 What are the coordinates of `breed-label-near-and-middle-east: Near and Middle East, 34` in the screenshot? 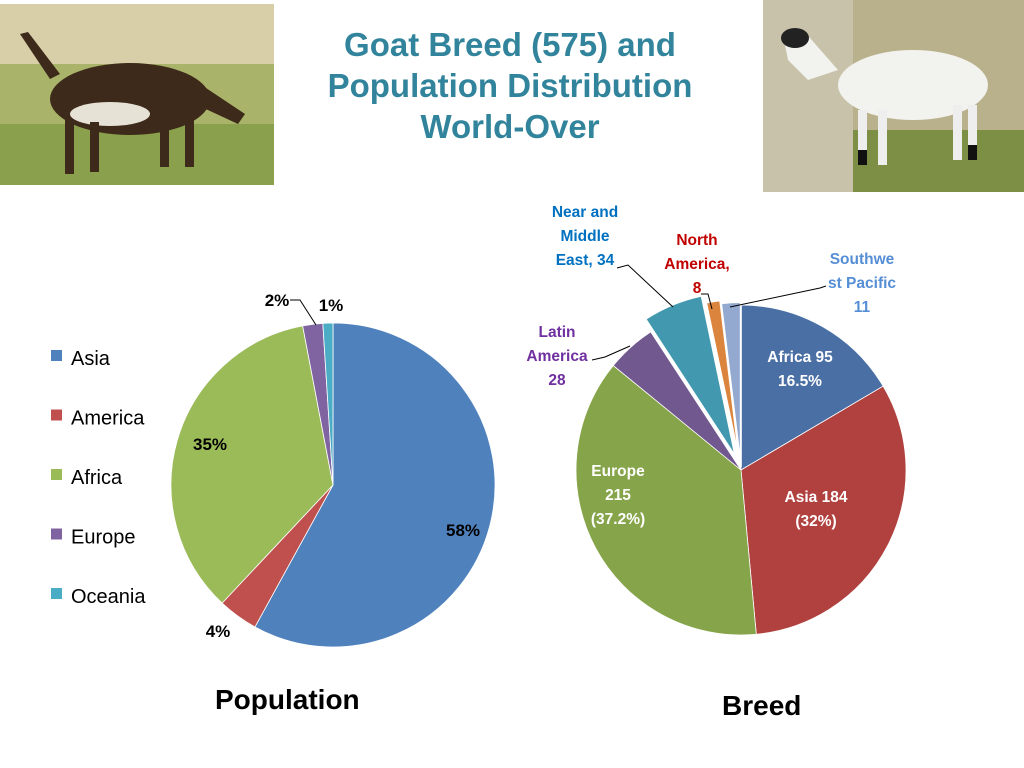 It's located at (585, 236).